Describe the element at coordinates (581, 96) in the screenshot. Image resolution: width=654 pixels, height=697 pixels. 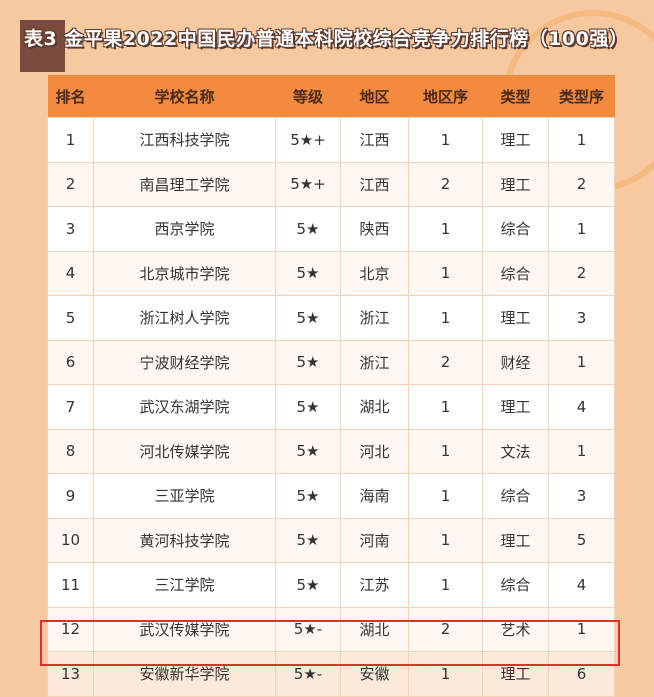
I see `column-header: 类型序` at that location.